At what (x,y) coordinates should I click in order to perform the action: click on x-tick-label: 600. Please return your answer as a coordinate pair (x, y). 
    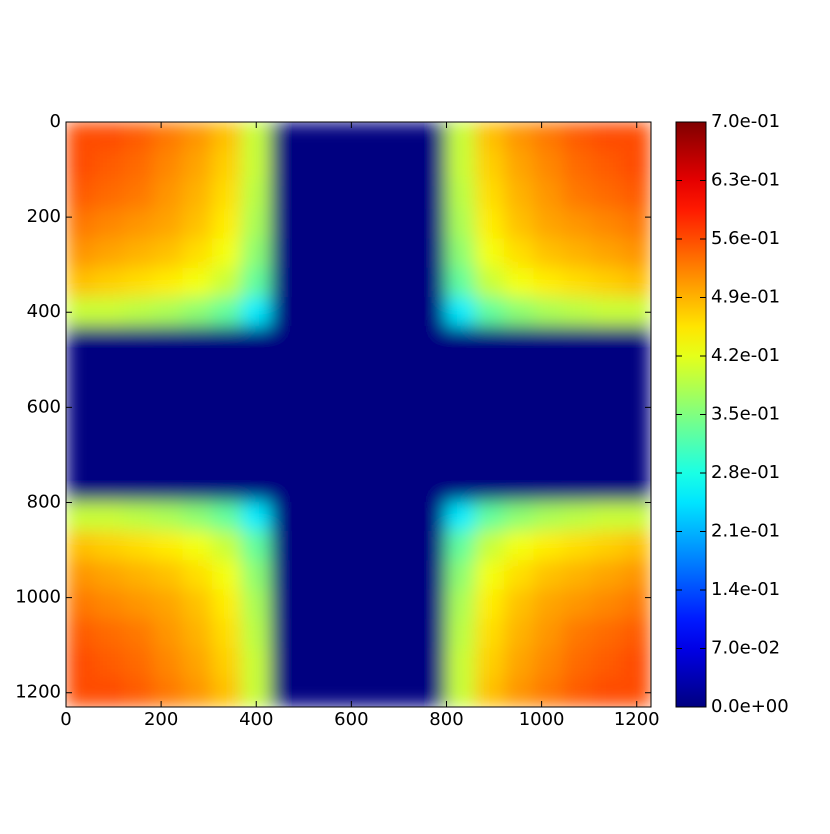
    Looking at the image, I should click on (351, 719).